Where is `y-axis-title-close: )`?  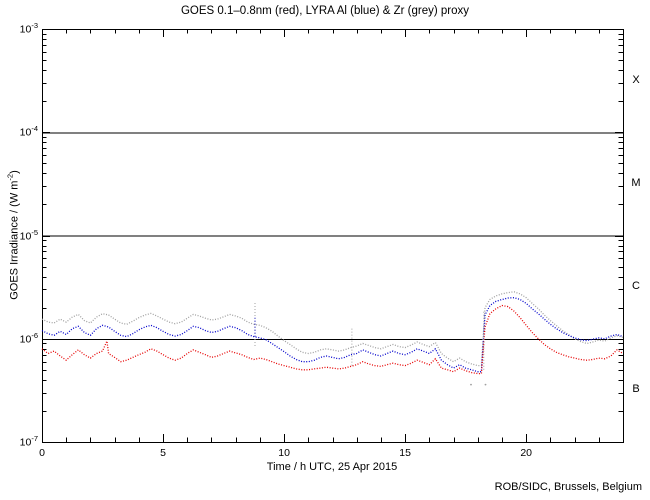
y-axis-title-close: ) is located at coordinates (14, 172).